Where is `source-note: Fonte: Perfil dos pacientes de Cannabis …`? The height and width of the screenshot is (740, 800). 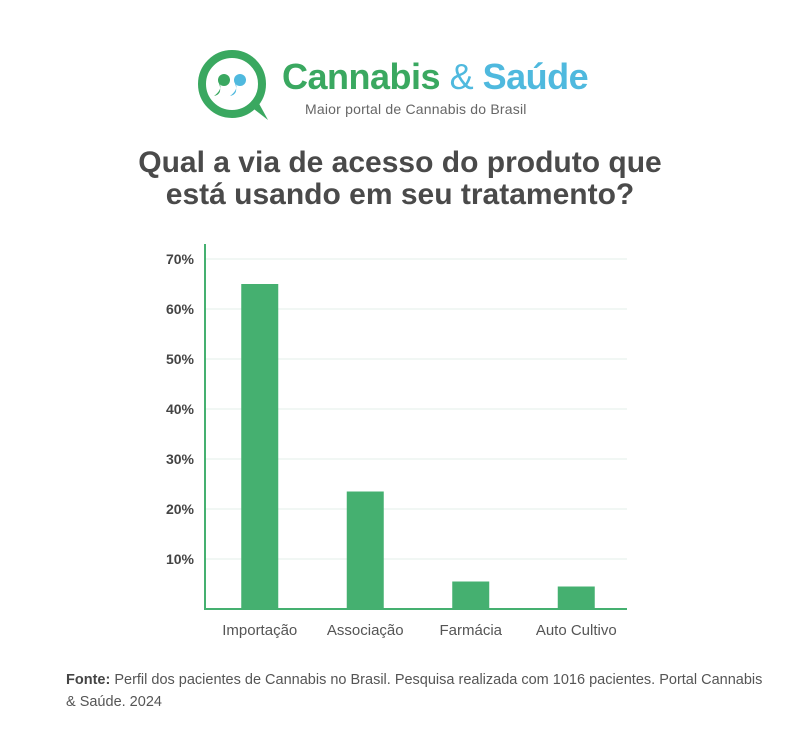
source-note: Fonte: Perfil dos pacientes de Cannabis … is located at coordinates (416, 691).